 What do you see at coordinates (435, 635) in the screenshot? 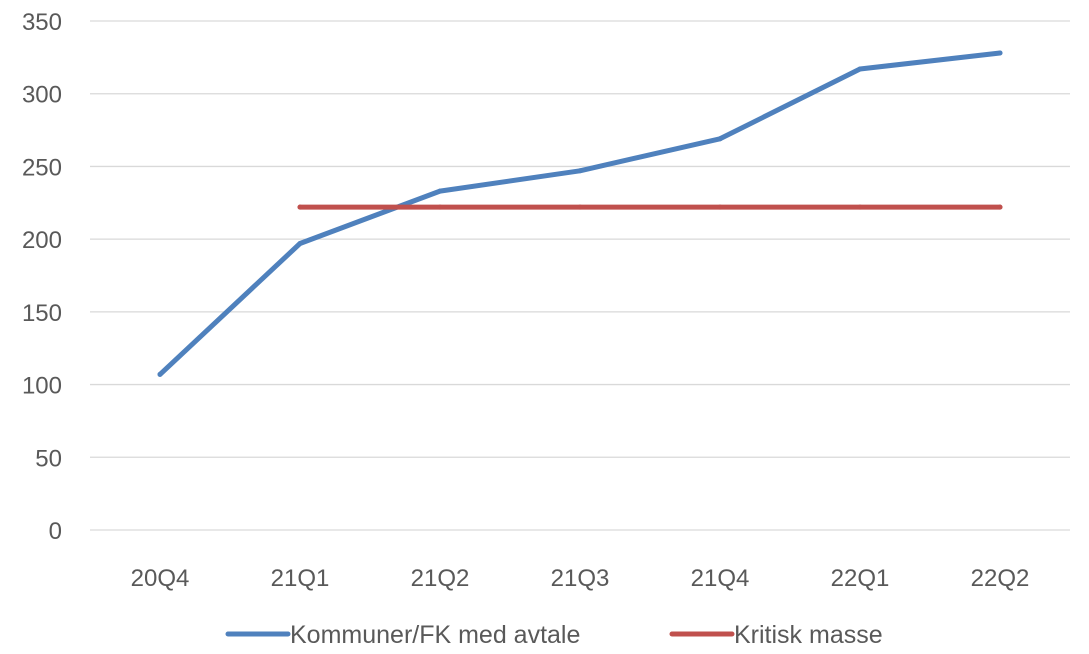
I see `legend-label: Kommuner/FK med avtale` at bounding box center [435, 635].